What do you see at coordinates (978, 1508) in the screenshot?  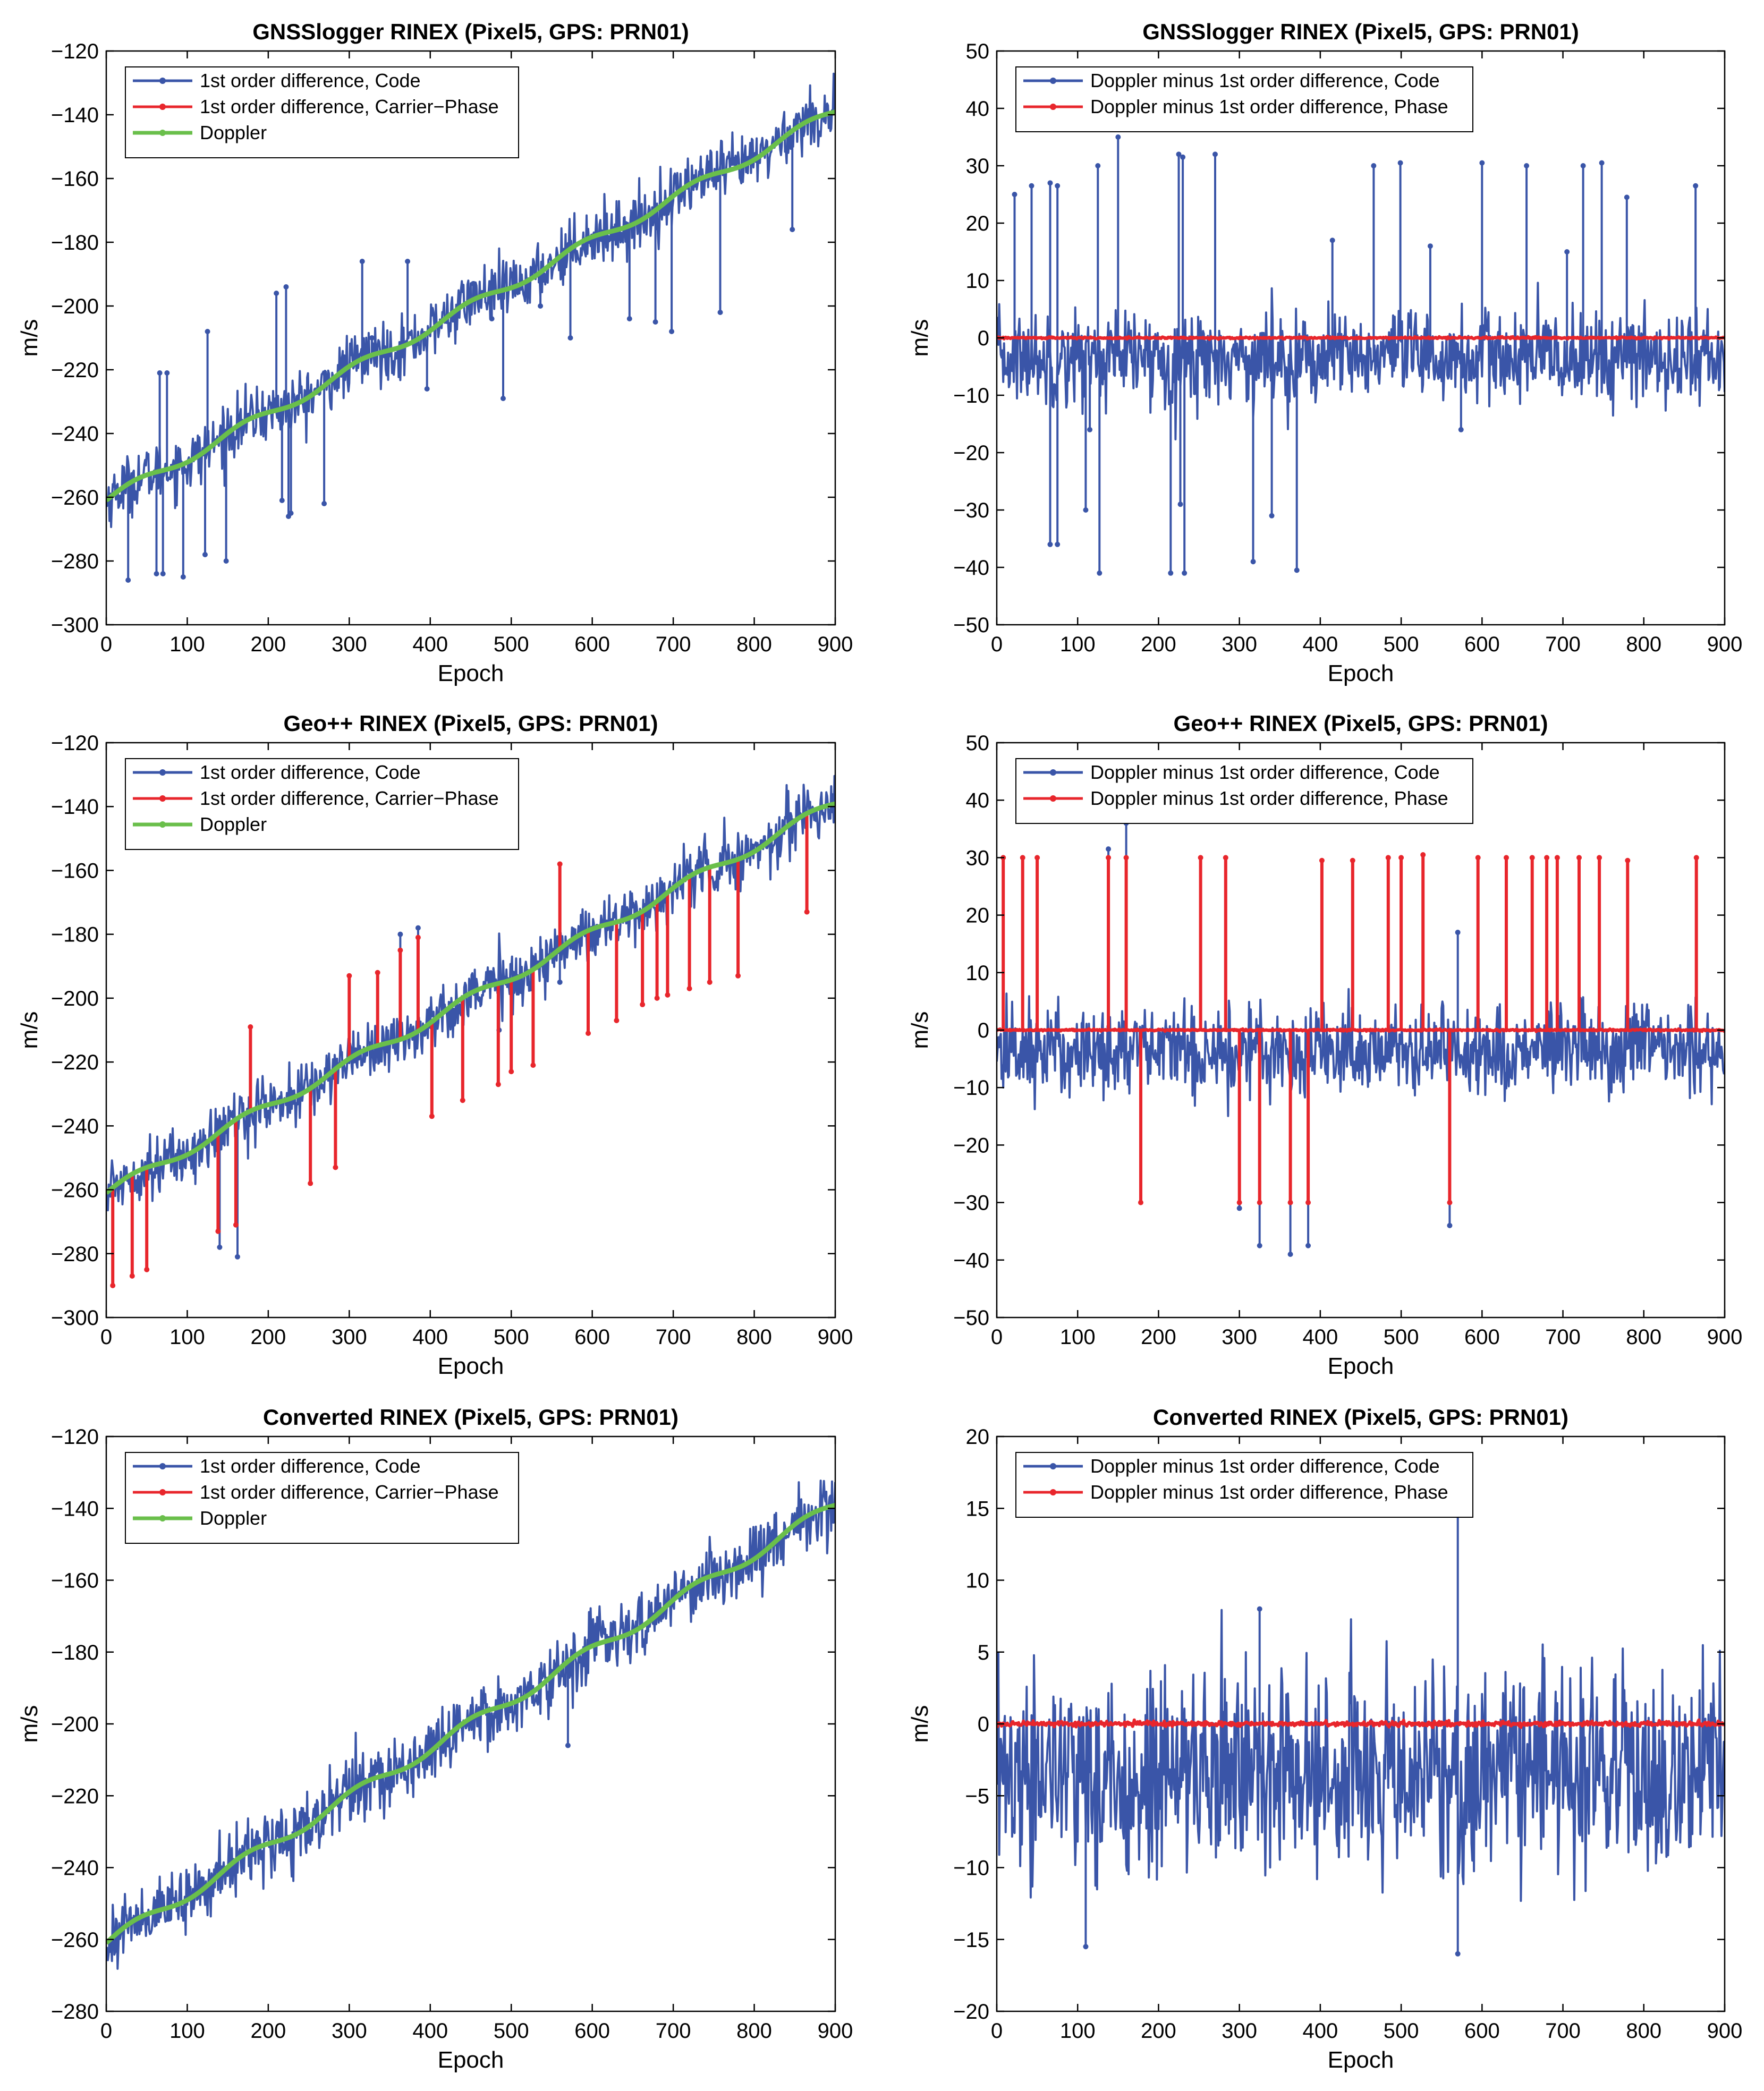 I see `y-tick-label: 15` at bounding box center [978, 1508].